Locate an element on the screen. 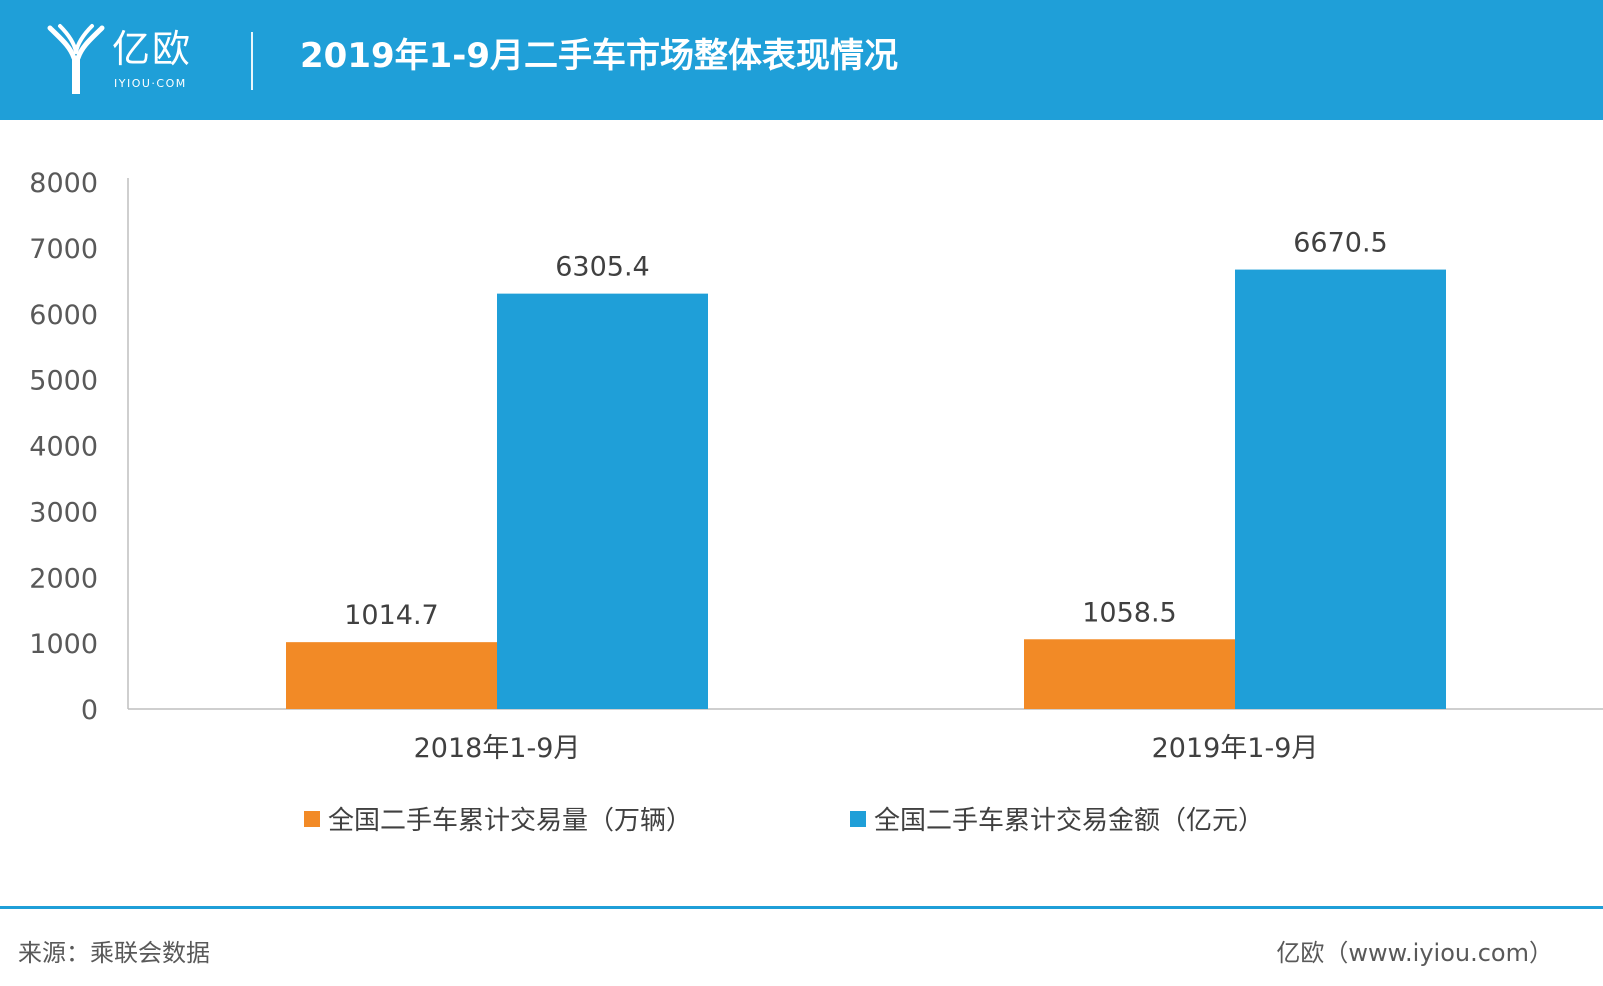 Image resolution: width=1603 pixels, height=986 pixels. chart-legend: 全国二手车累计交易量（万辆） 全国二手车累计交易金额（亿元） is located at coordinates (801, 820).